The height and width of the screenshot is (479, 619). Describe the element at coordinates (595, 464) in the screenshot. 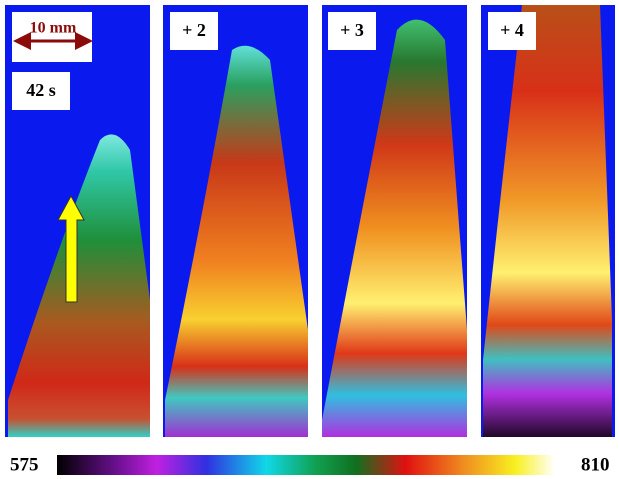

I see `colorbar-max: 810` at that location.